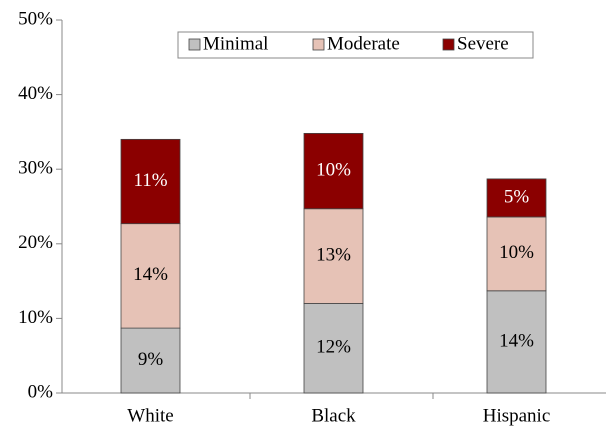 The height and width of the screenshot is (430, 606). Describe the element at coordinates (35, 18) in the screenshot. I see `y-tick-label: 50%` at that location.